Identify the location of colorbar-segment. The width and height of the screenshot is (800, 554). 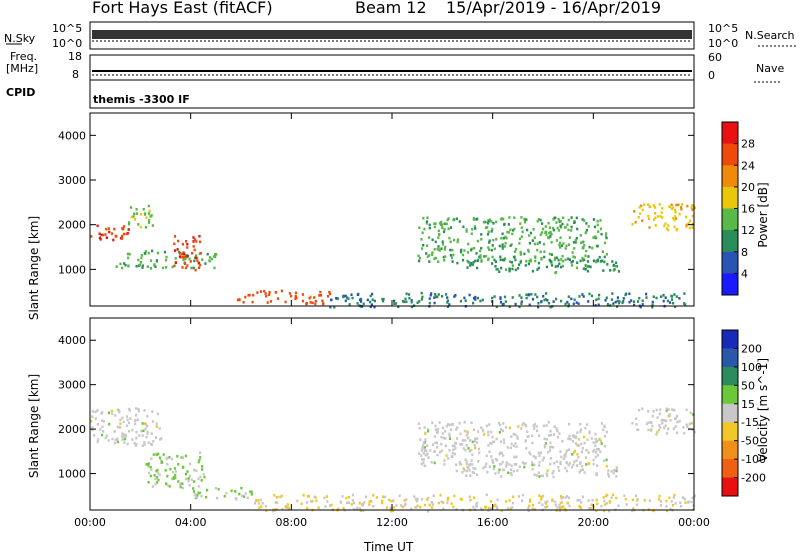
(730, 133).